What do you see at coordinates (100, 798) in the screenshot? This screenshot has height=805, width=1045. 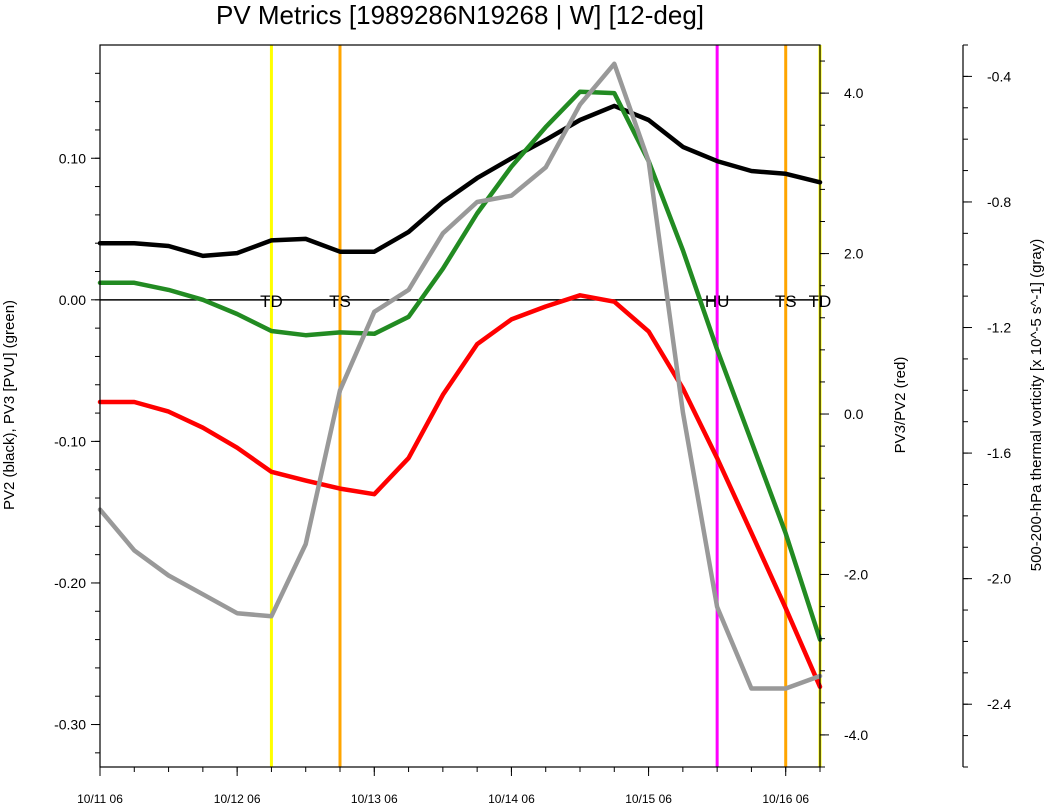 I see `x-axis-tick-label: 10/11 06` at bounding box center [100, 798].